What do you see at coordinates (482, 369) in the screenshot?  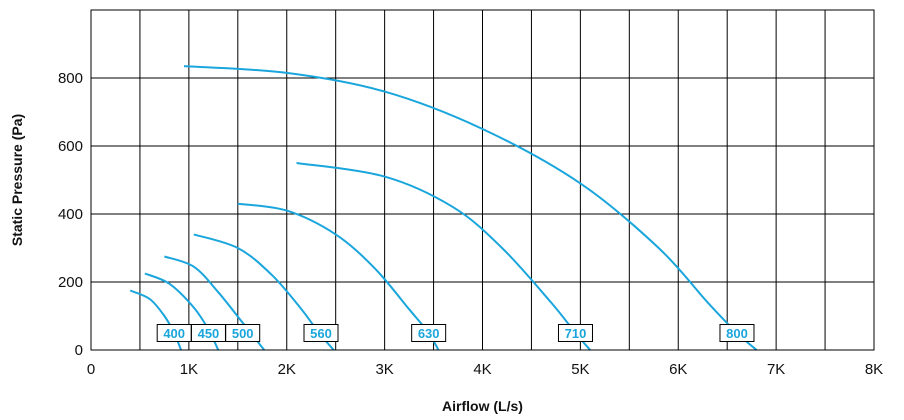 I see `x-tick-label: 4K` at bounding box center [482, 369].